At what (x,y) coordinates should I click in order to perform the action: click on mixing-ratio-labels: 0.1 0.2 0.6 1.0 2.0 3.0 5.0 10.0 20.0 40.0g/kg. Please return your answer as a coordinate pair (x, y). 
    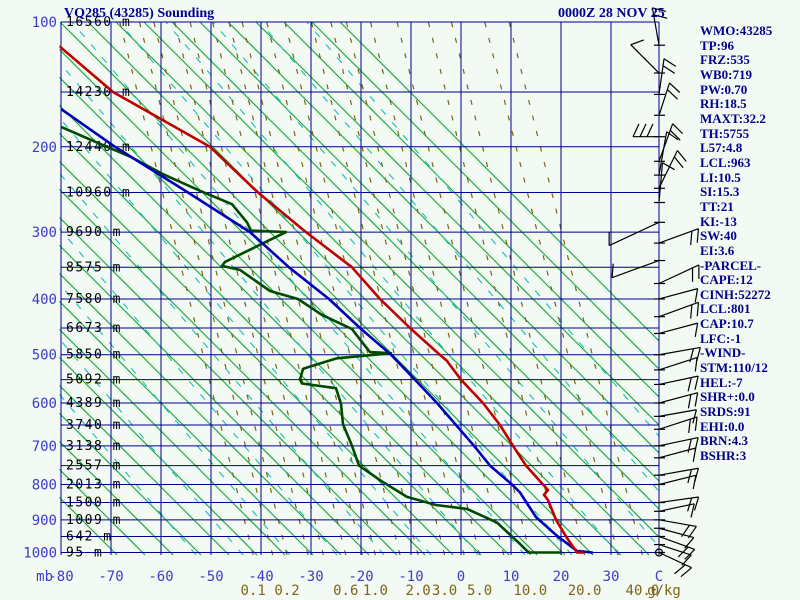
    Looking at the image, I should click on (460, 591).